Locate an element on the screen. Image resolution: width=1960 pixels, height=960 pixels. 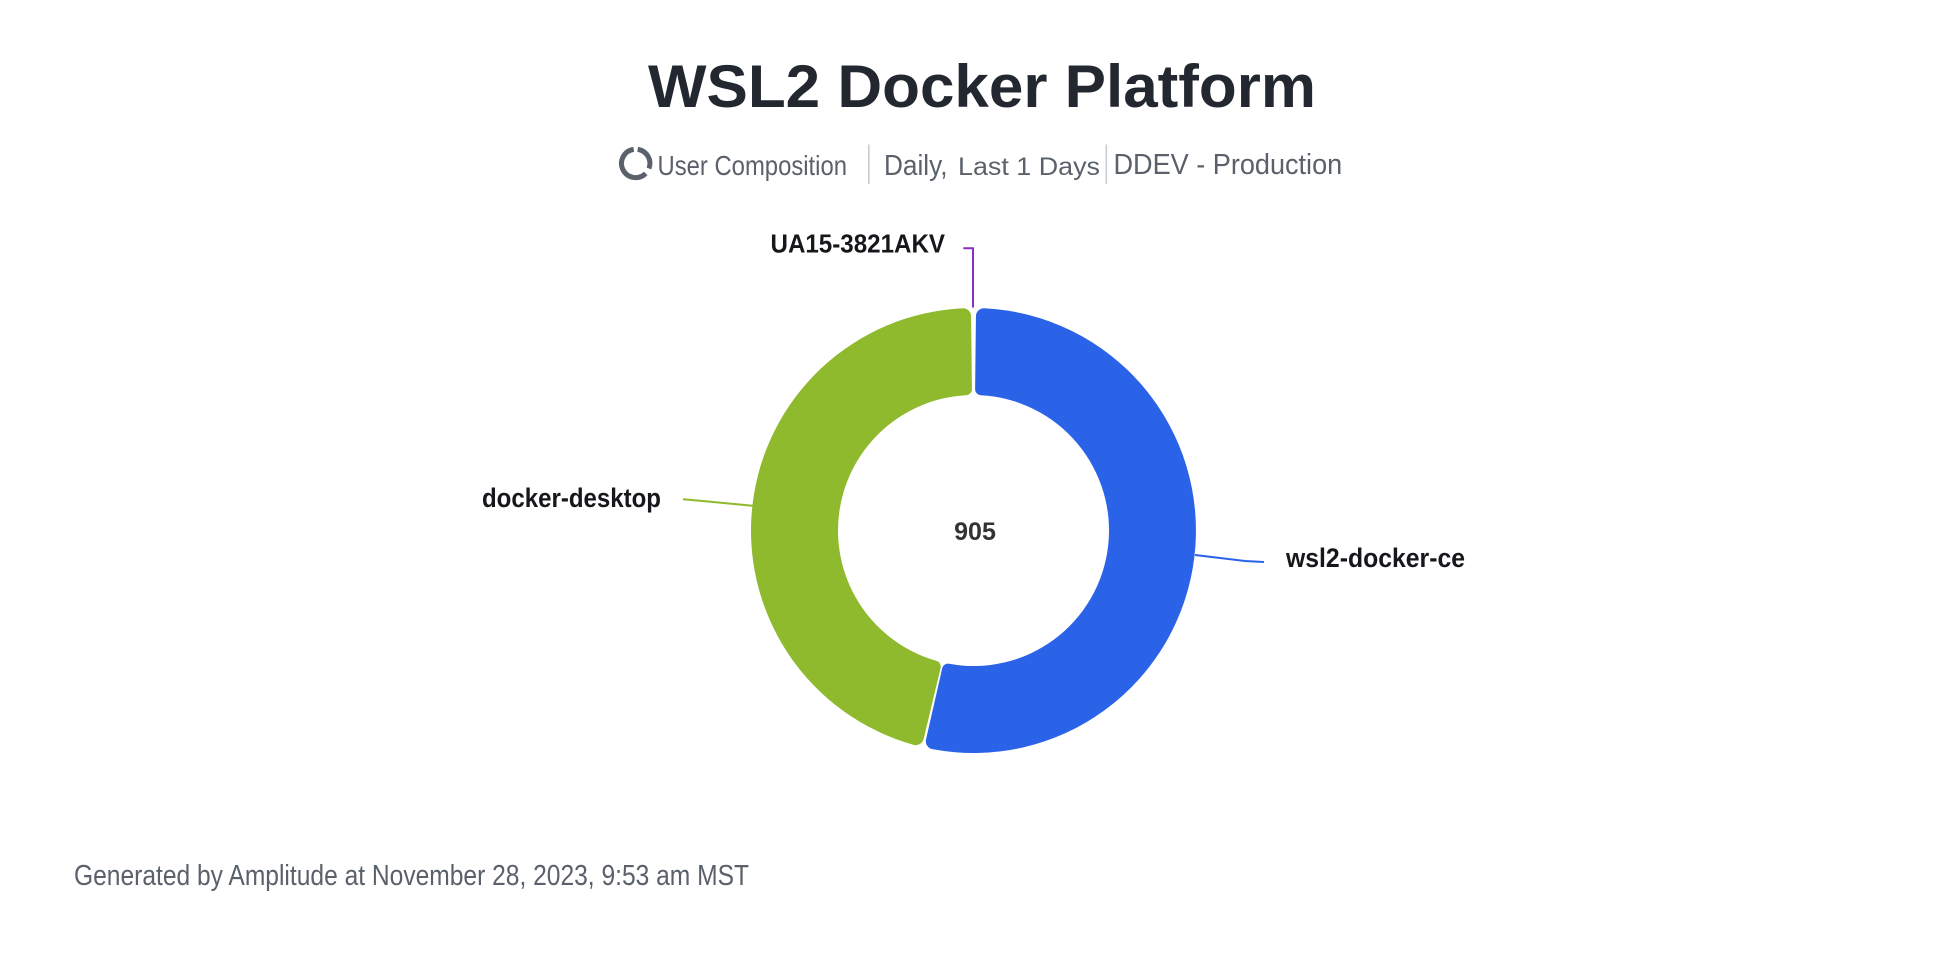
svg-text: WSL2 Docker Platform is located at coordinates (982, 86).